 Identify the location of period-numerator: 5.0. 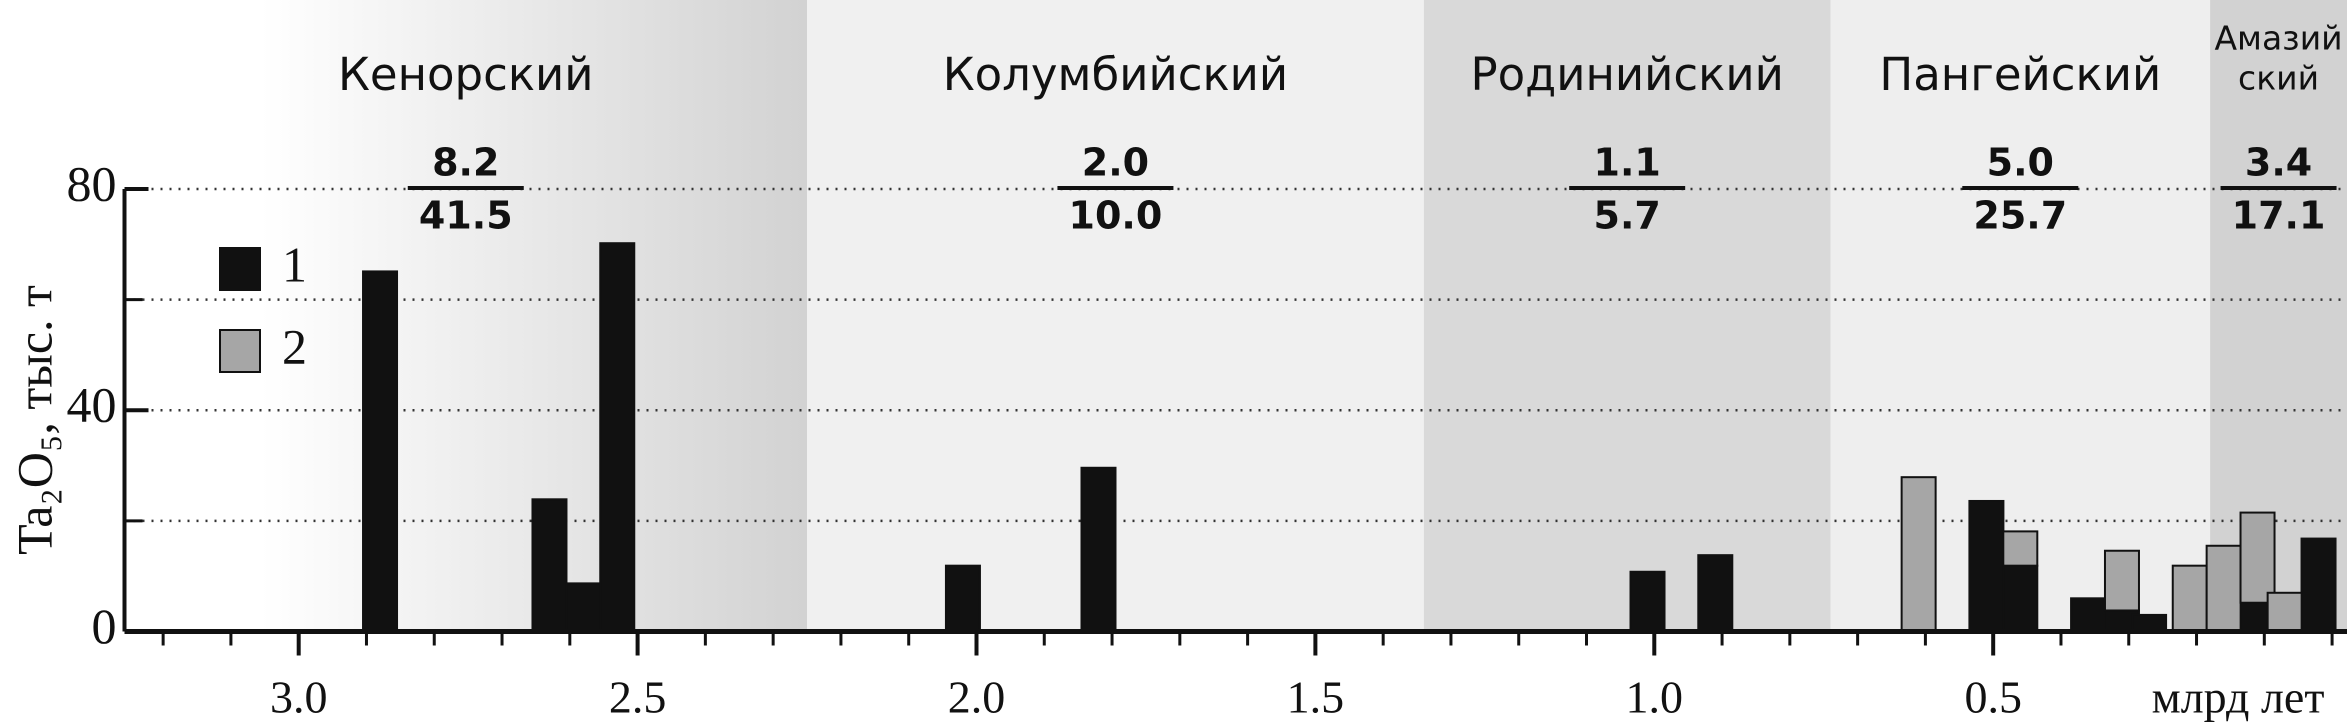
(2020, 163).